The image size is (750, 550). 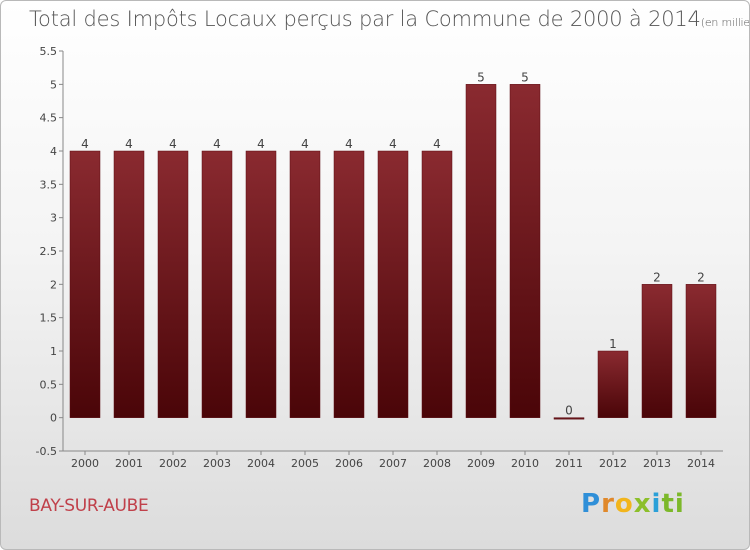 What do you see at coordinates (49, 118) in the screenshot?
I see `y-tick-label: 4.5` at bounding box center [49, 118].